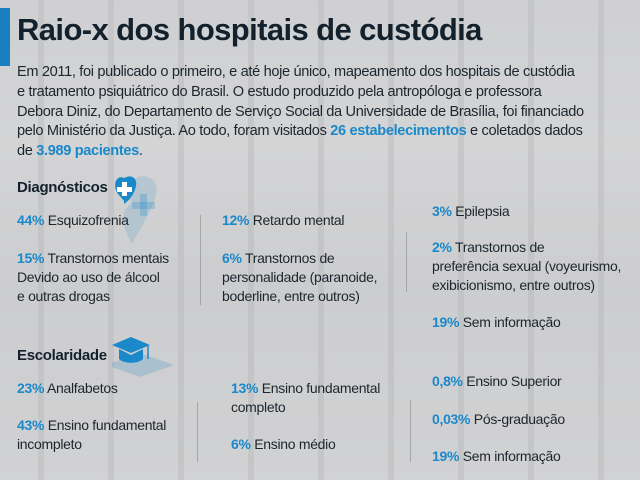  Describe the element at coordinates (31, 258) in the screenshot. I see `diagnosis-pct: 15%` at that location.